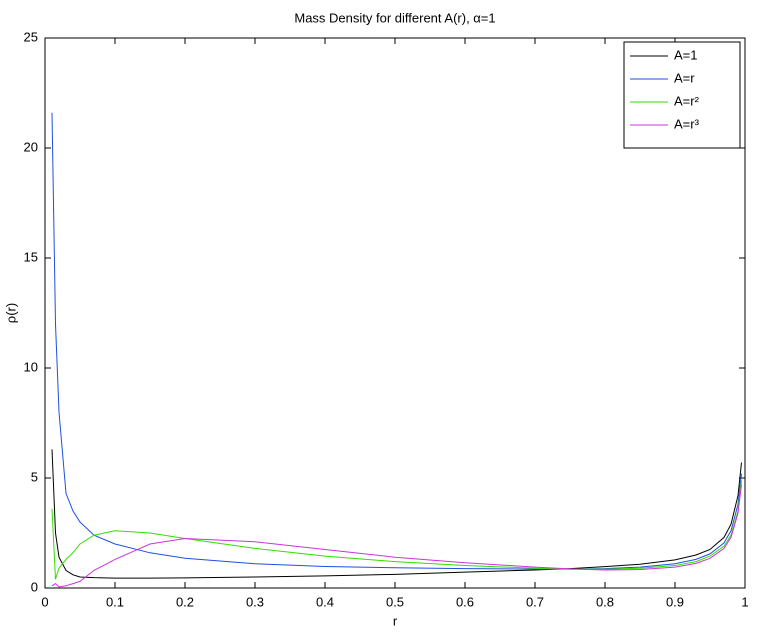  Describe the element at coordinates (465, 601) in the screenshot. I see `x-tick-label: 0.6` at that location.